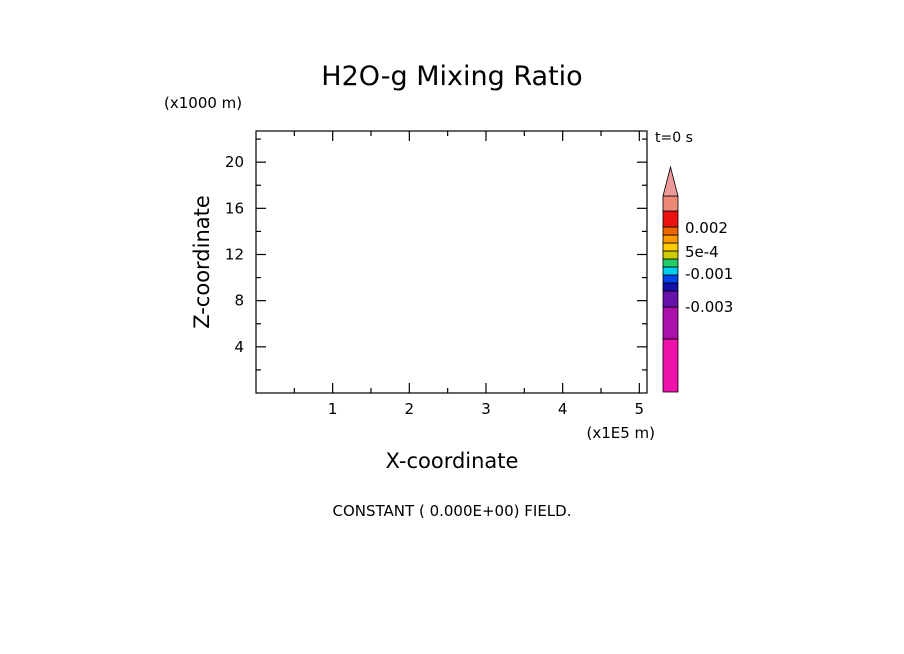 The width and height of the screenshot is (904, 654). What do you see at coordinates (674, 138) in the screenshot?
I see `time-label: t=0 s` at bounding box center [674, 138].